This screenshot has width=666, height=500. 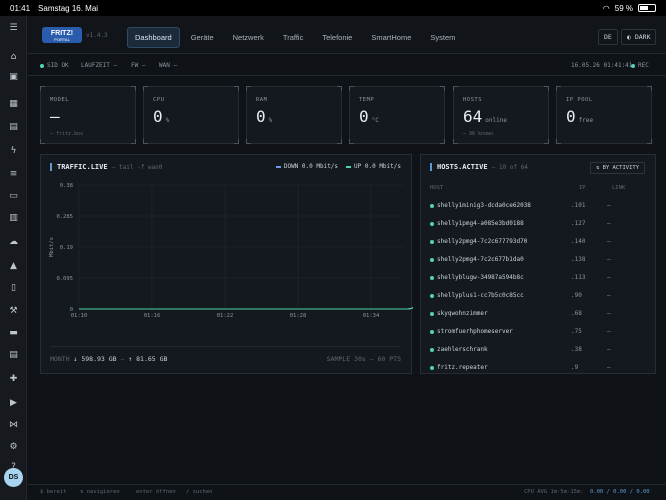 What do you see at coordinates (538, 350) in the screenshot?
I see `host-row: zaehlerschrank .38 —` at bounding box center [538, 350].